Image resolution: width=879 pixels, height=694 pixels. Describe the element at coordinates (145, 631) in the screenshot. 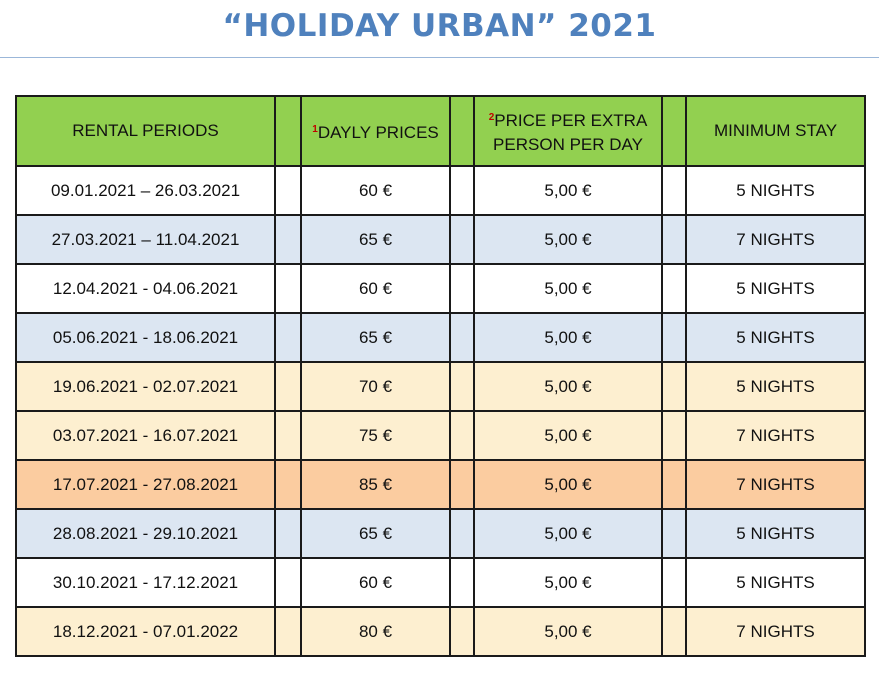

I see `rental-period-cell: 18.12.2021 - 07.01.2022` at that location.